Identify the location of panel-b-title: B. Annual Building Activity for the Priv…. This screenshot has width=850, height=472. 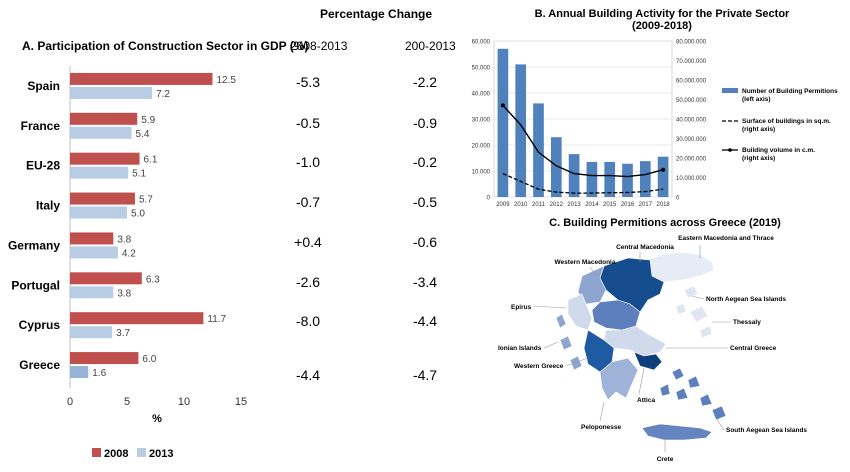
(662, 14).